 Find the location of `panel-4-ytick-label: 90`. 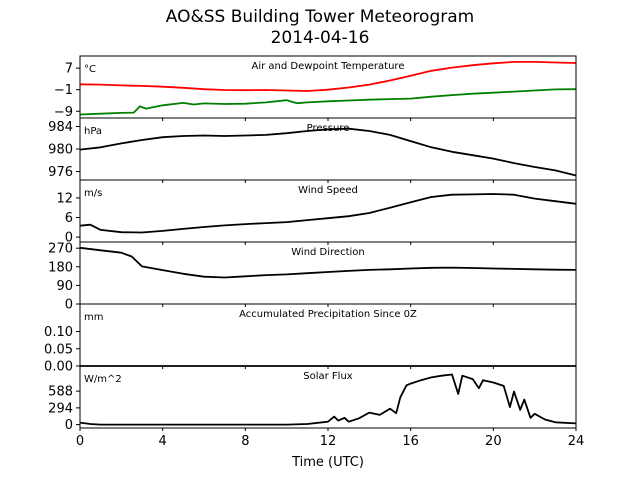

panel-4-ytick-label: 90 is located at coordinates (64, 286).